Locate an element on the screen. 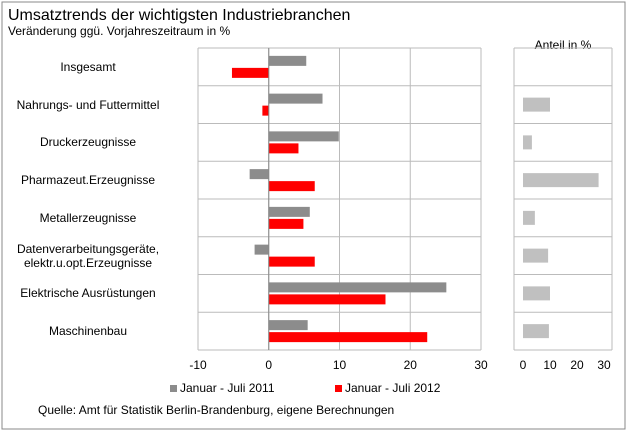  chart-subtitle: Veränderung ggü. Vorjahreszeitraum in % is located at coordinates (119, 31).